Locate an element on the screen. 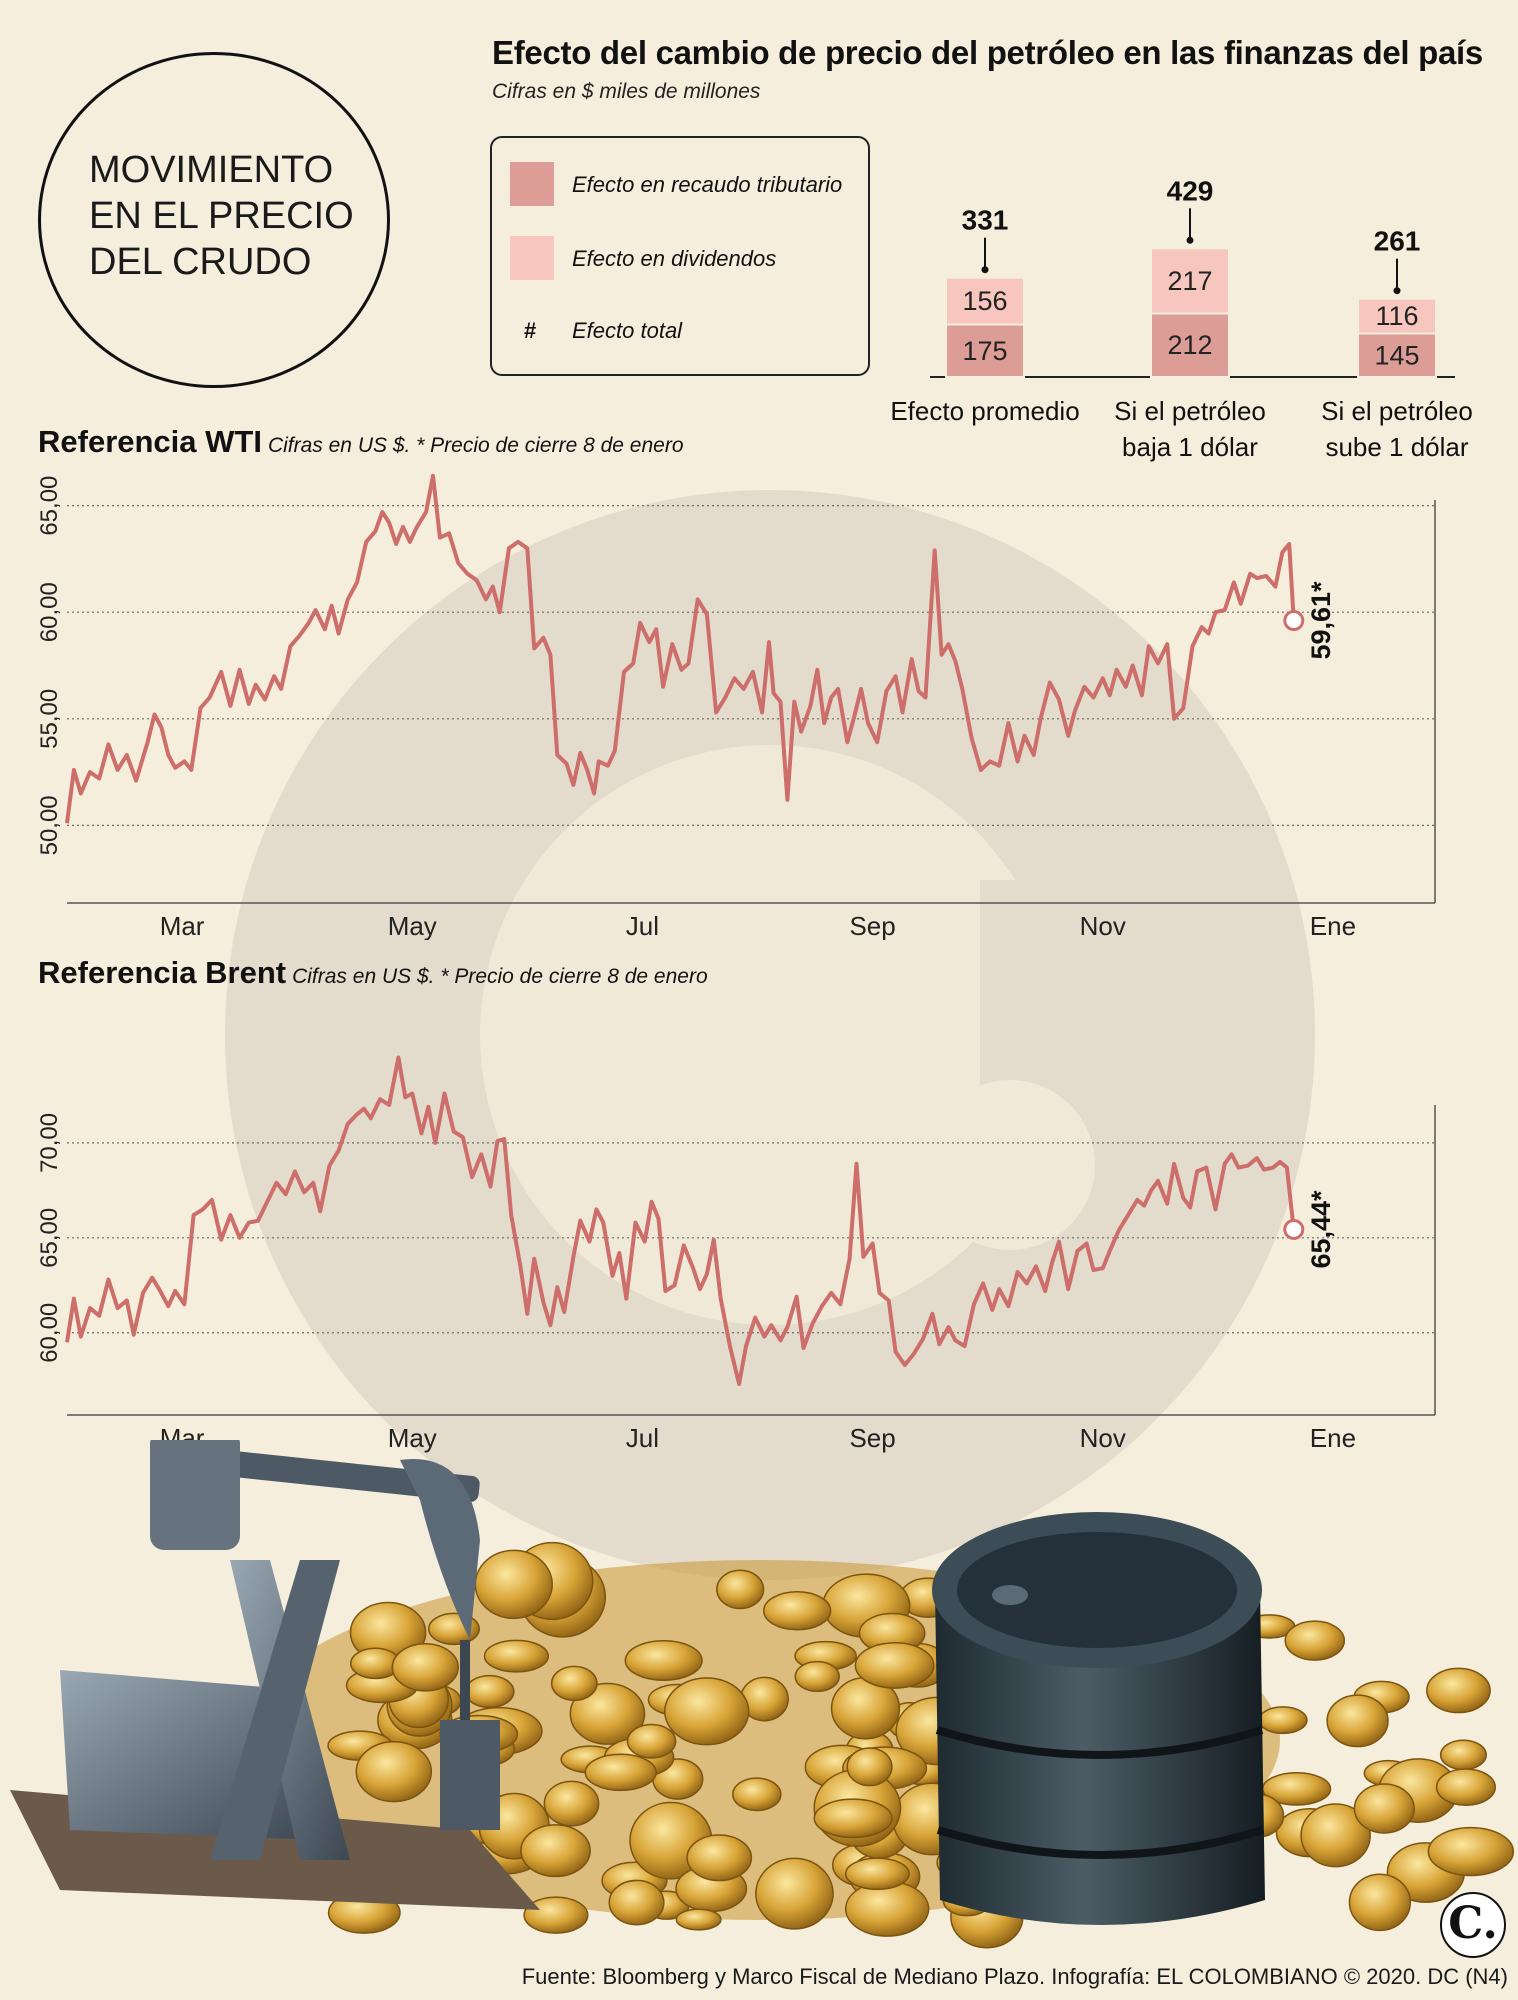 The width and height of the screenshot is (1518, 2000). legend-label-dividends: Efecto en dividendos is located at coordinates (674, 258).